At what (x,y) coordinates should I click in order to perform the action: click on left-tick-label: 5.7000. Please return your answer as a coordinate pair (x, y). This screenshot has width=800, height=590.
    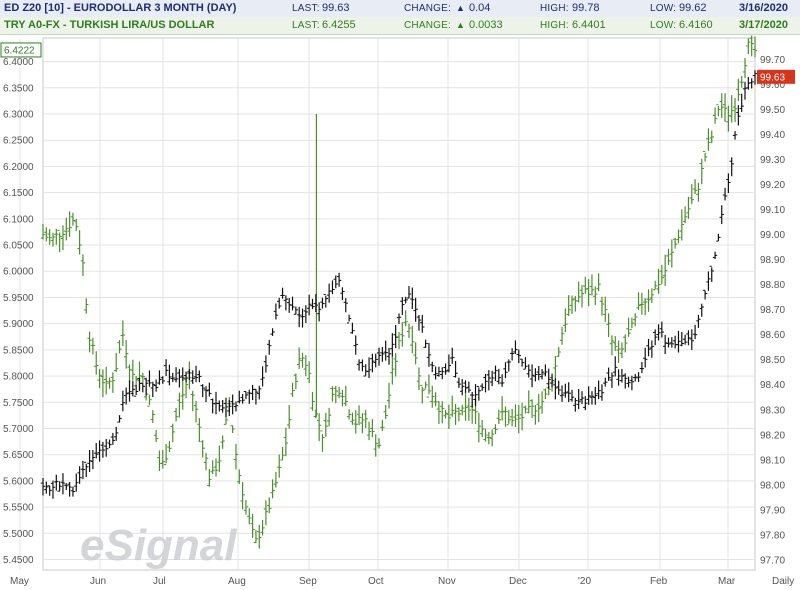
    Looking at the image, I should click on (18, 429).